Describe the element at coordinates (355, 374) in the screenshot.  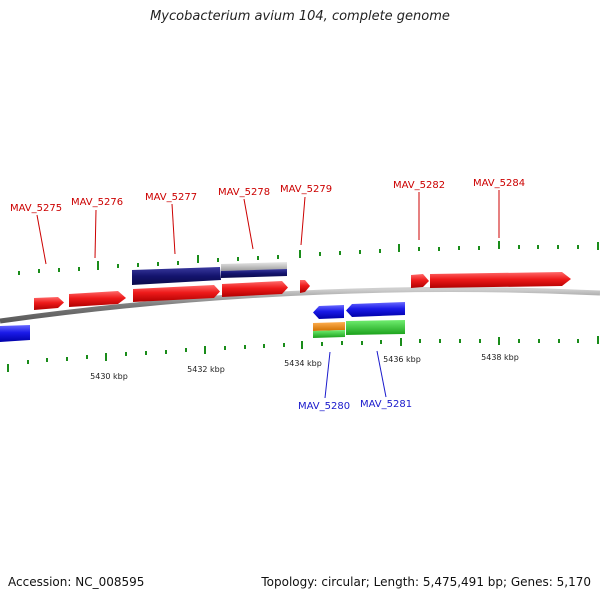
I see `reverse-label-lines` at that location.